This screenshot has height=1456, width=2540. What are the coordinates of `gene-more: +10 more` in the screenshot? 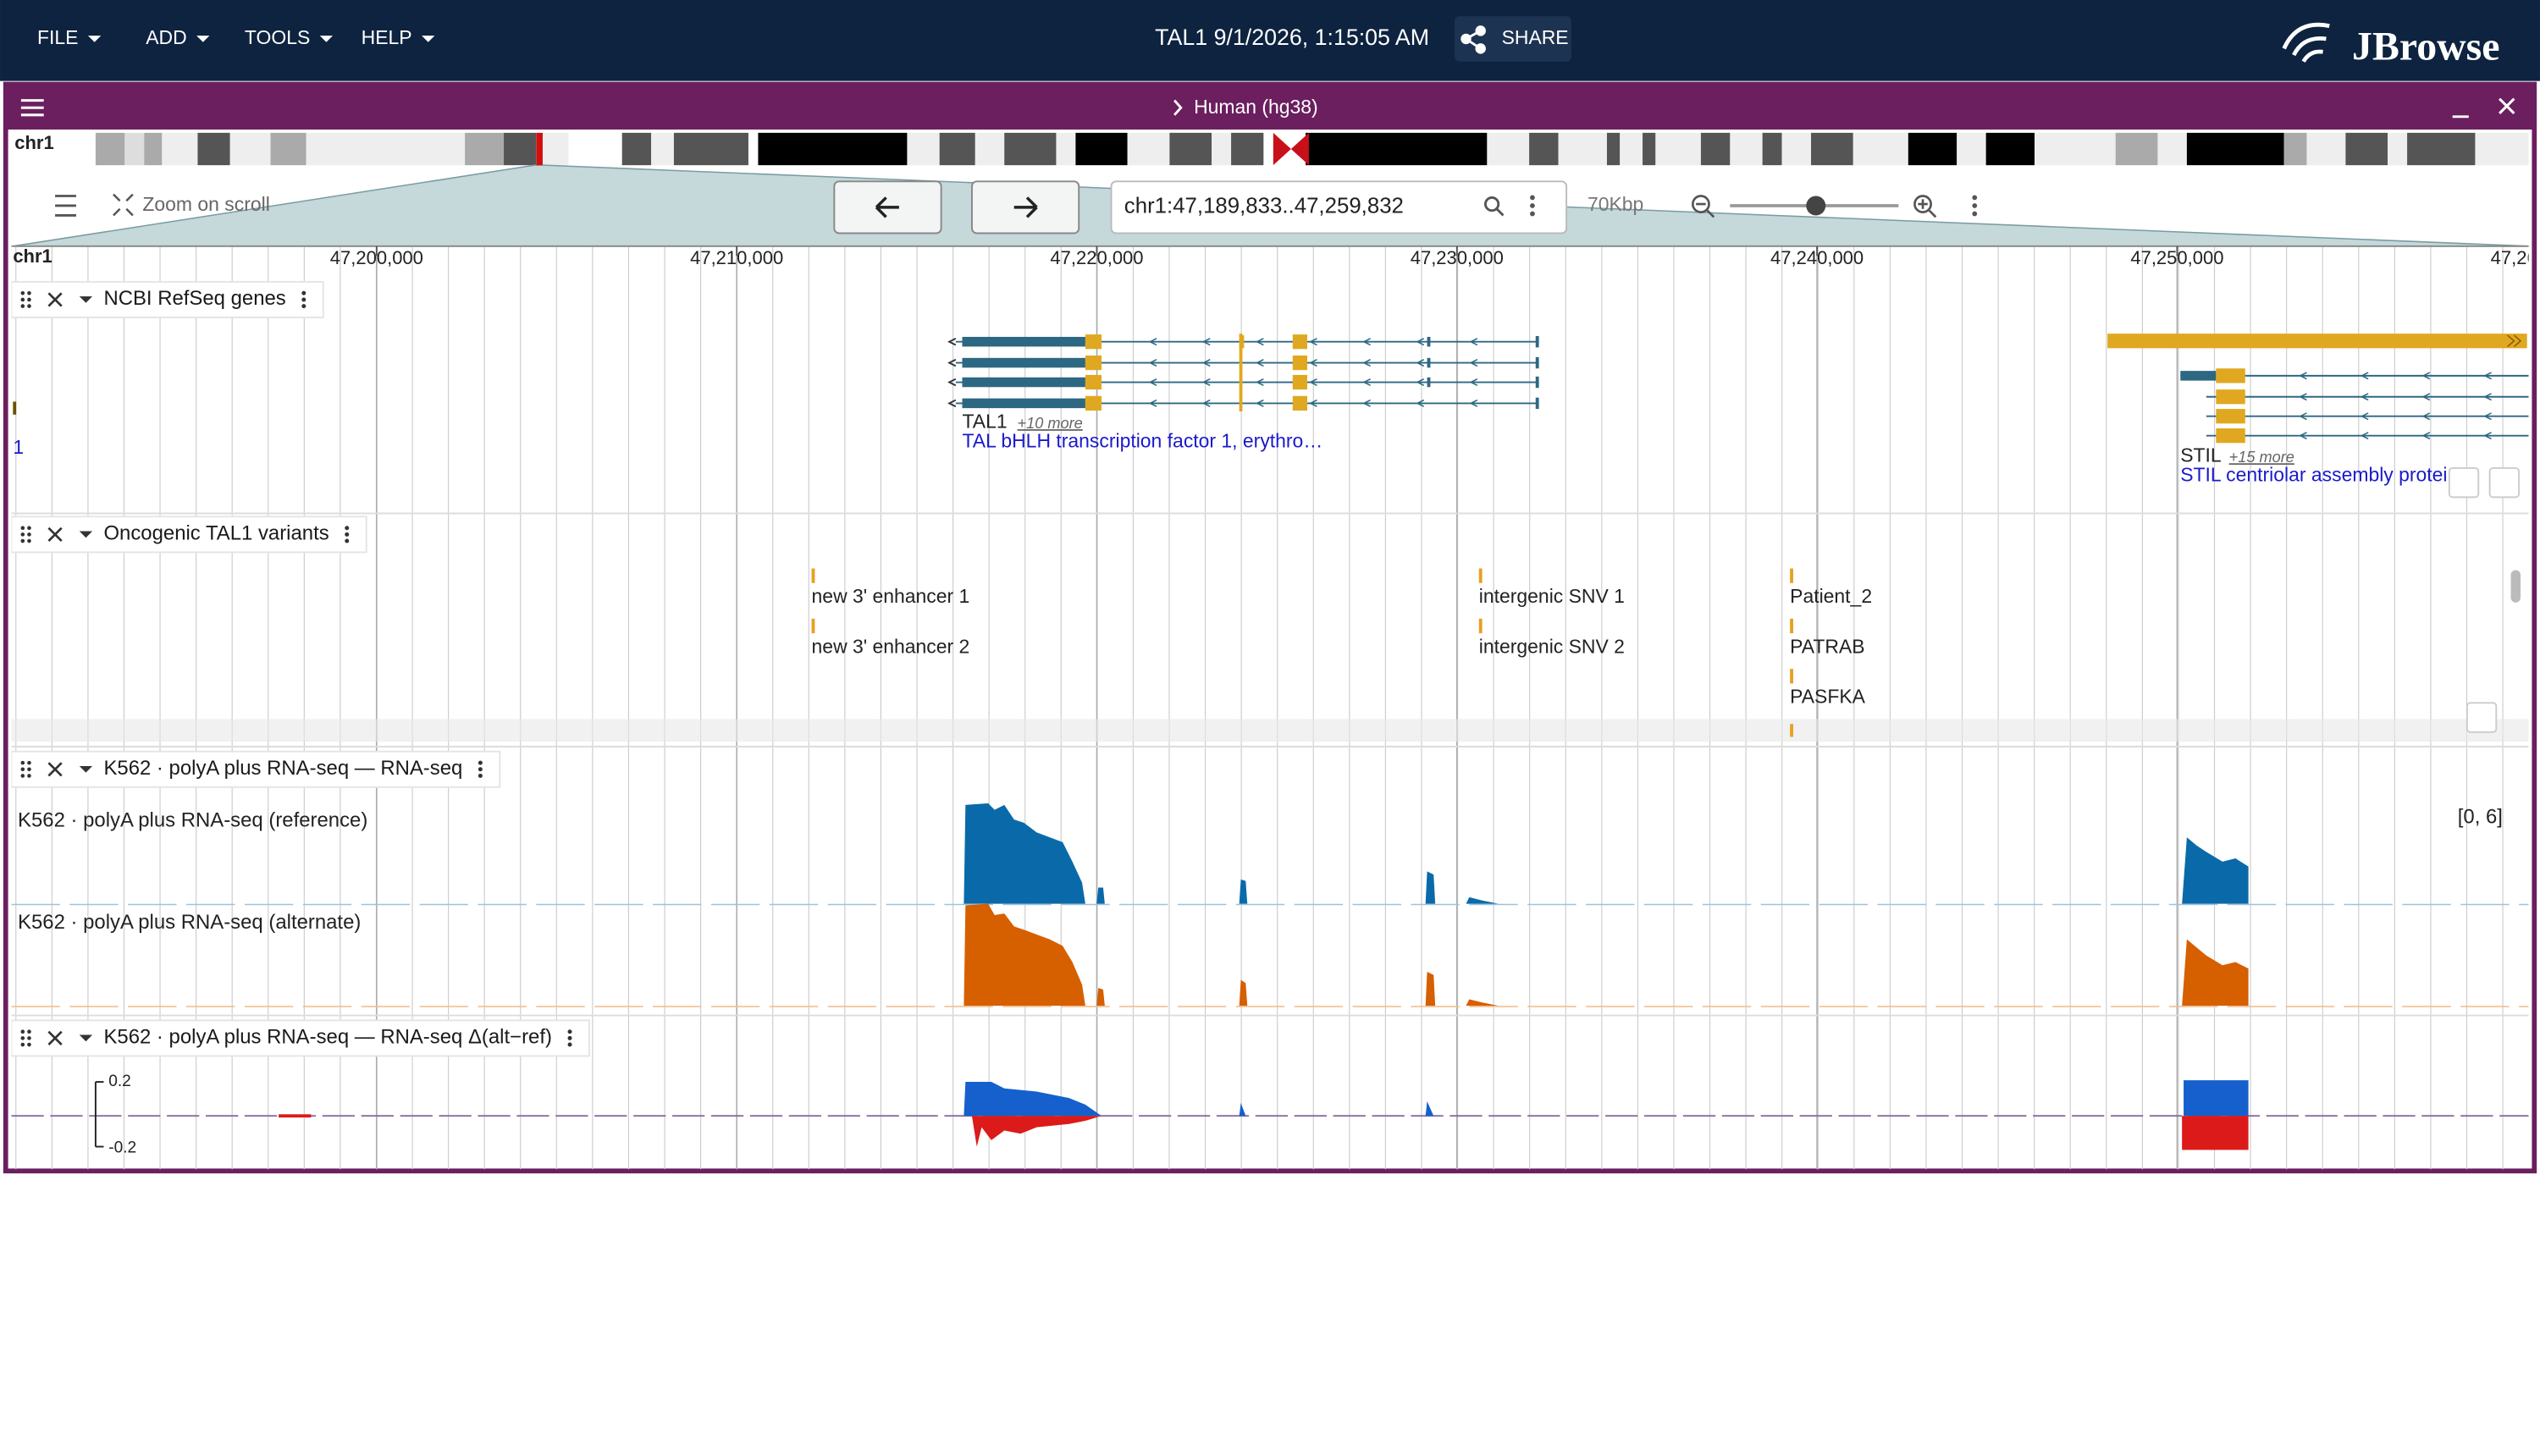 It's located at (1050, 423).